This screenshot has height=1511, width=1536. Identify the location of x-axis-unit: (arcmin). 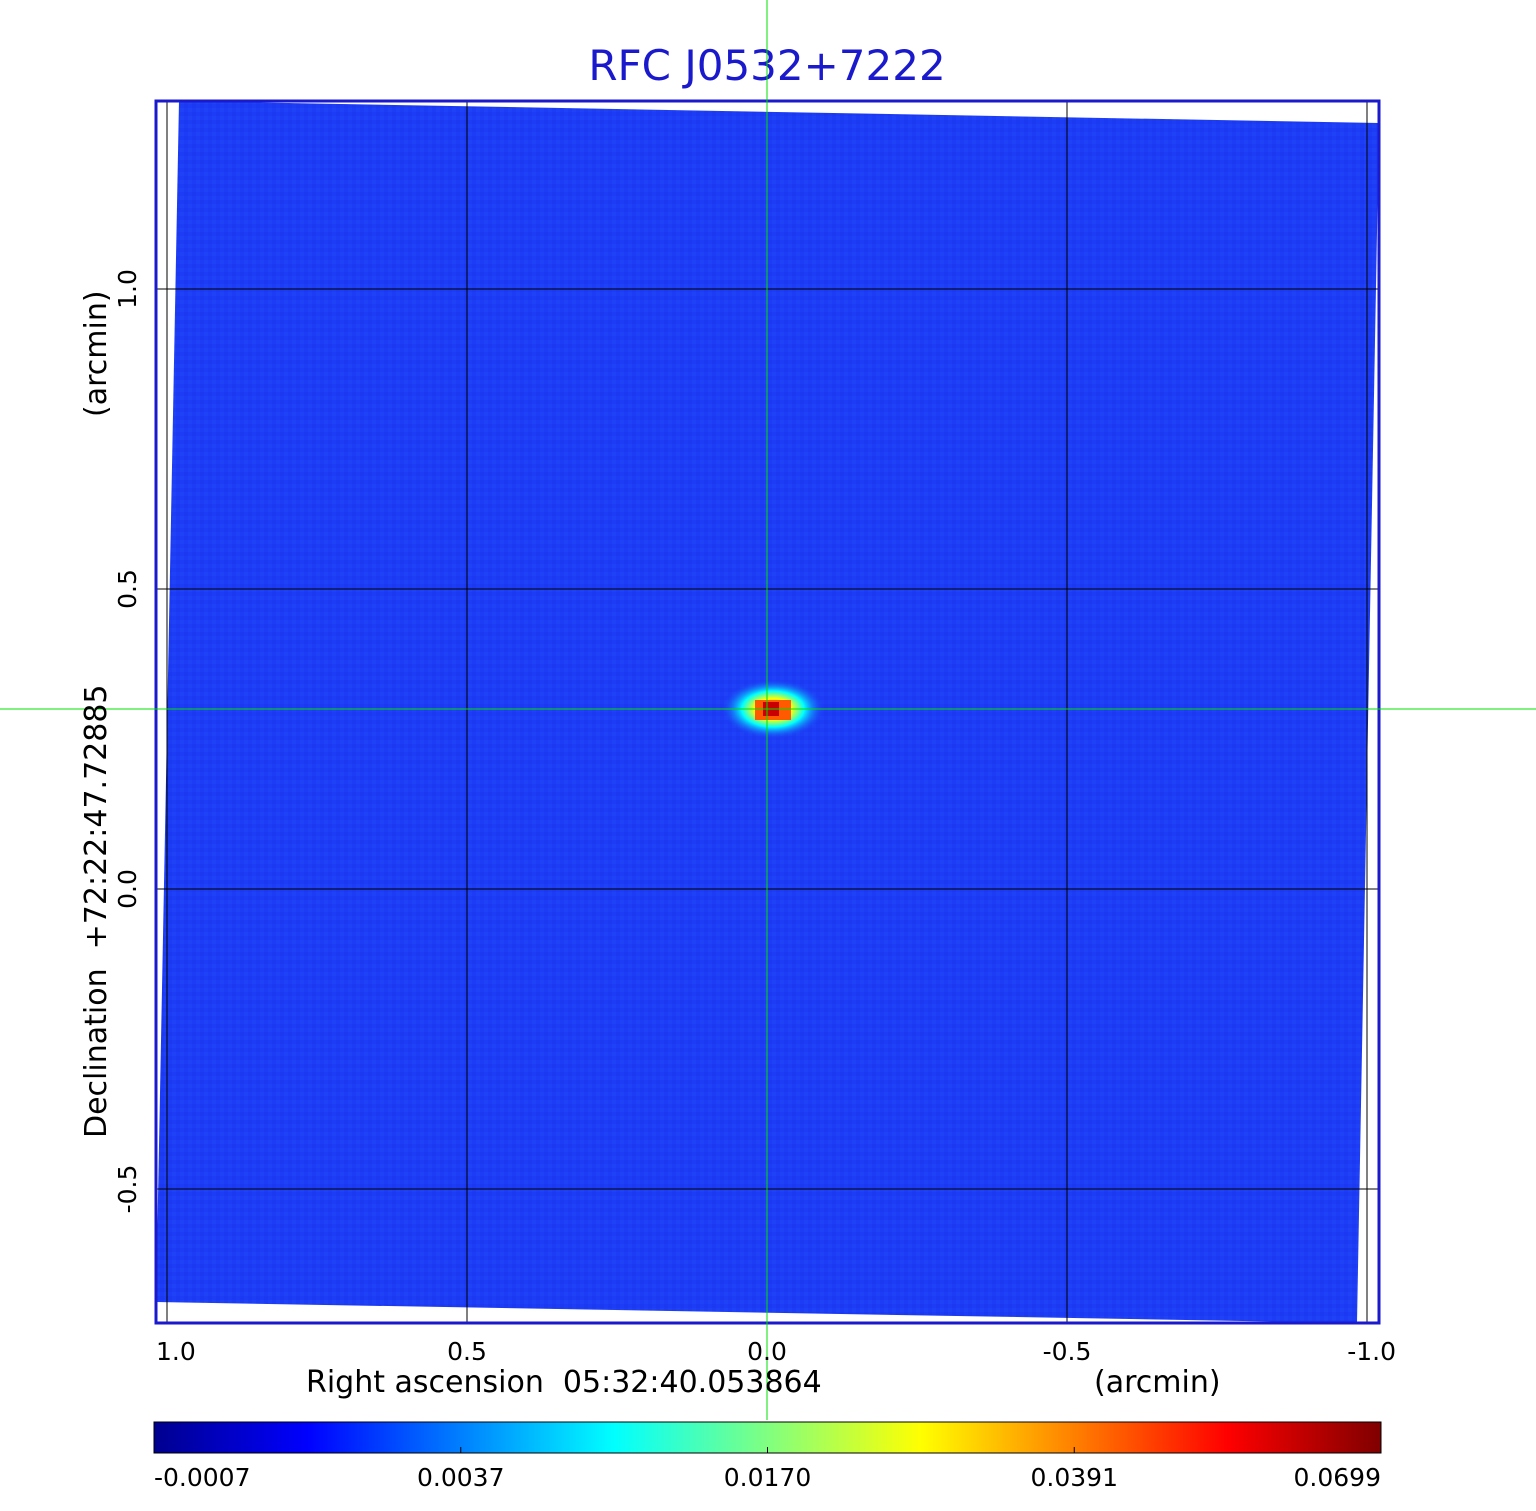
(1157, 1382).